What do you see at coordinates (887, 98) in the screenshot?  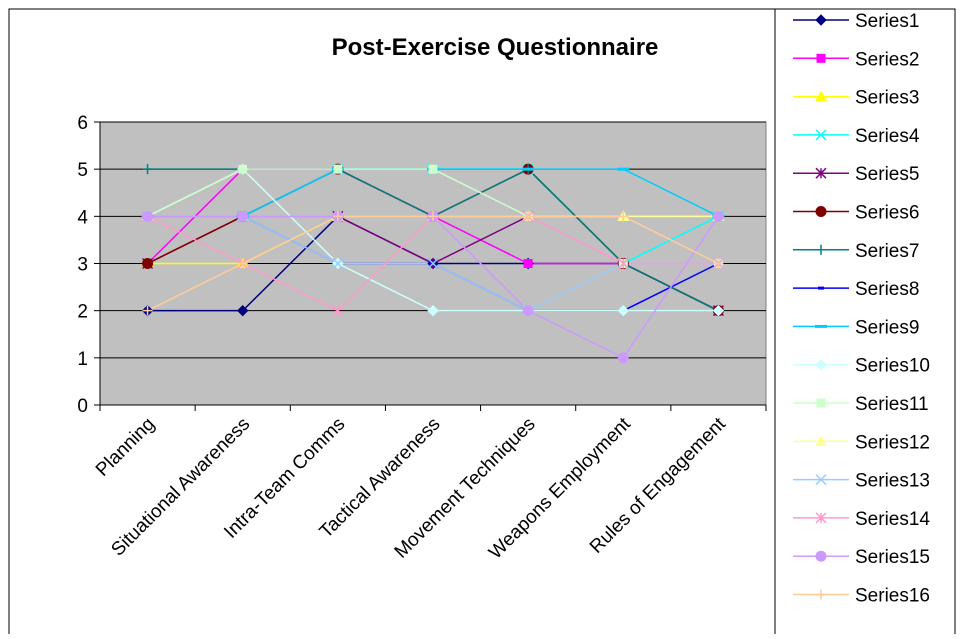 I see `legend-label: Series3` at bounding box center [887, 98].